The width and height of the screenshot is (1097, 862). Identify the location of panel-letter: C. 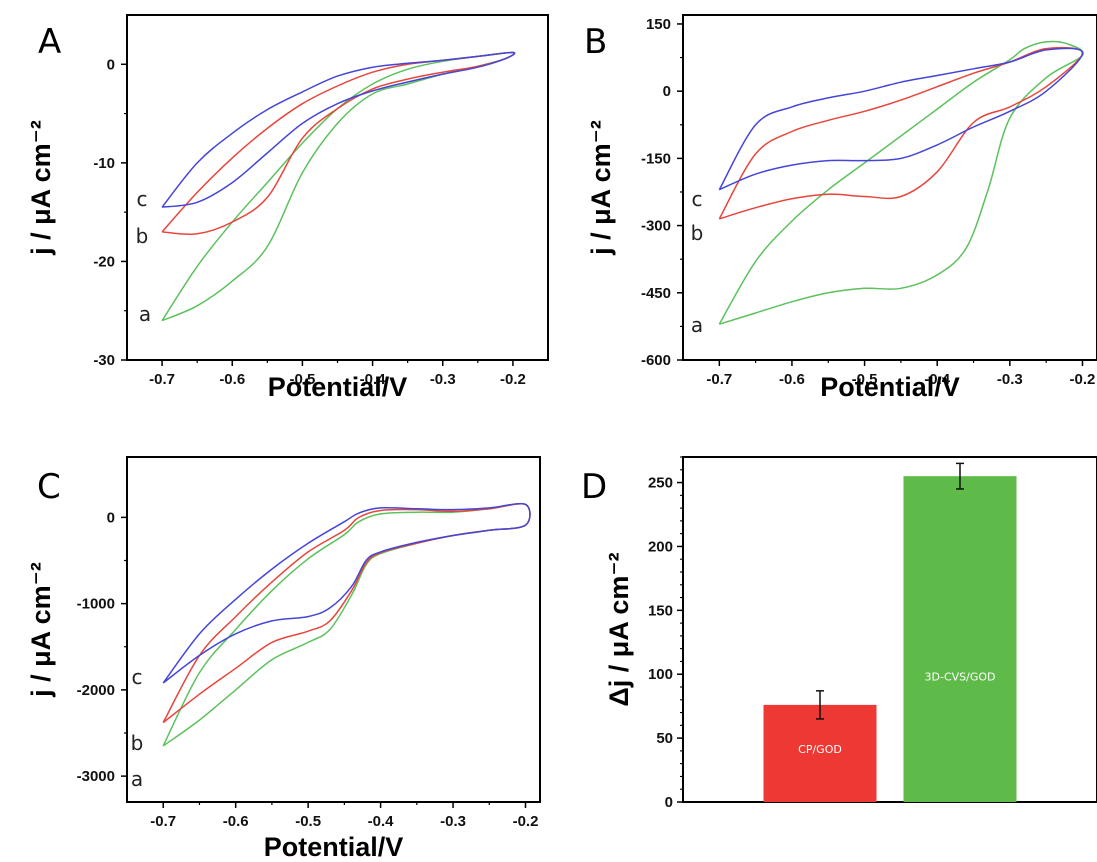
(49, 487).